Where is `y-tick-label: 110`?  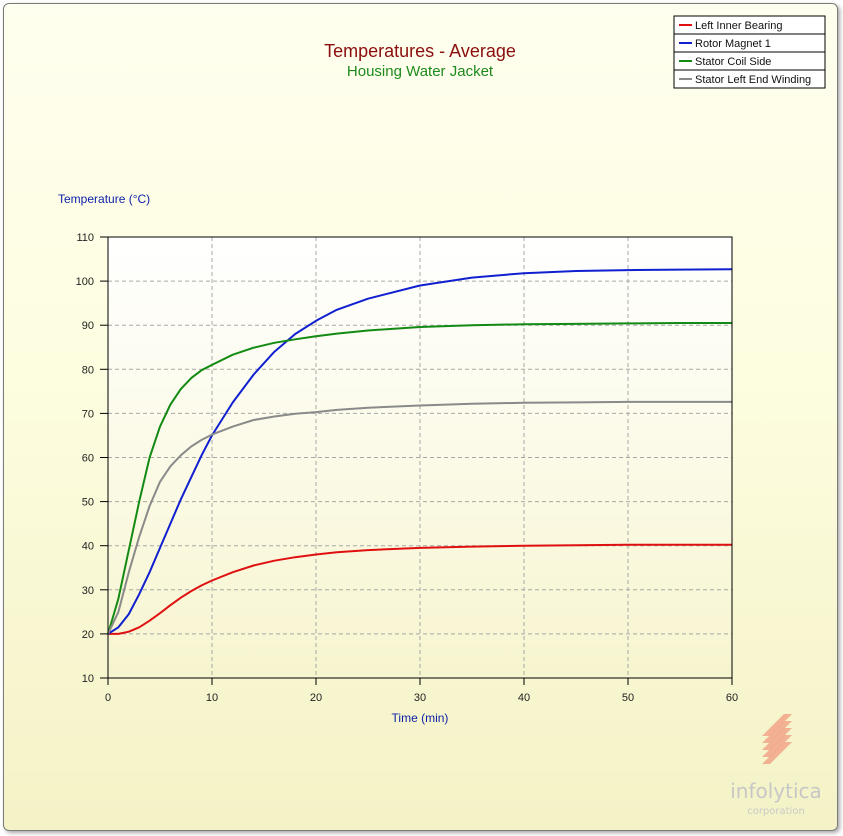
y-tick-label: 110 is located at coordinates (85, 238).